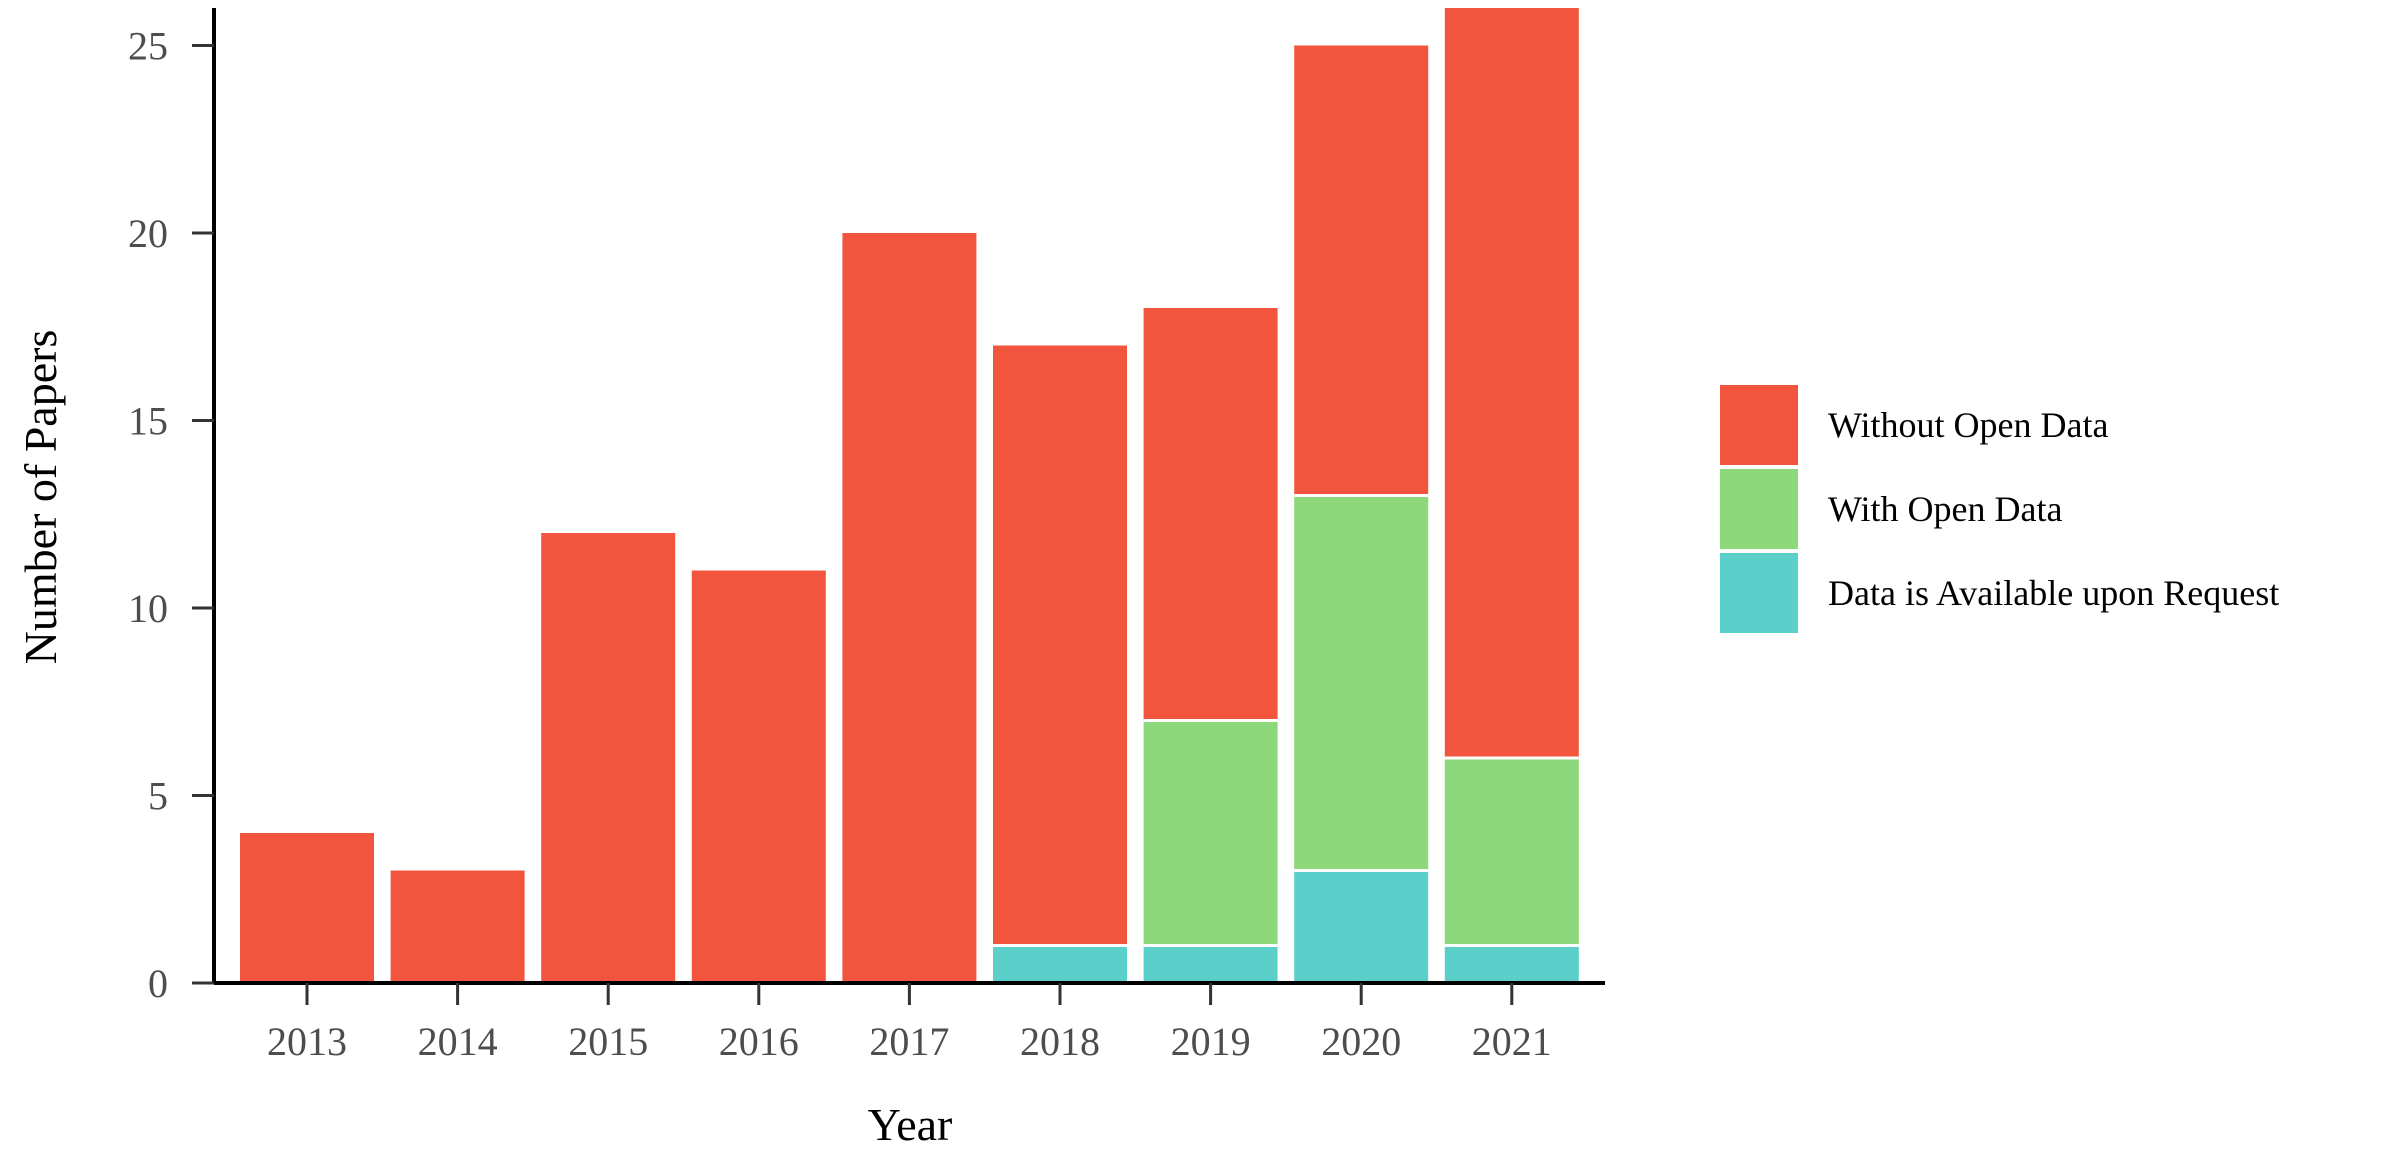 The width and height of the screenshot is (2400, 1156). Describe the element at coordinates (1210, 964) in the screenshot. I see `bar-2019-data-is-available-upon-request` at that location.